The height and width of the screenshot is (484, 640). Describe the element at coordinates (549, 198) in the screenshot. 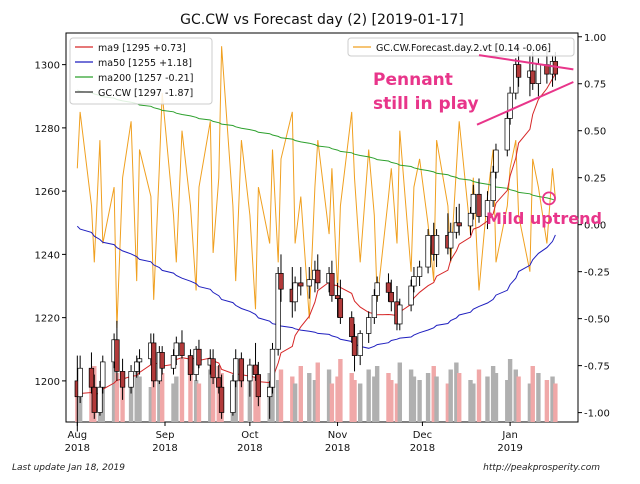

I see `annotation-circle` at that location.